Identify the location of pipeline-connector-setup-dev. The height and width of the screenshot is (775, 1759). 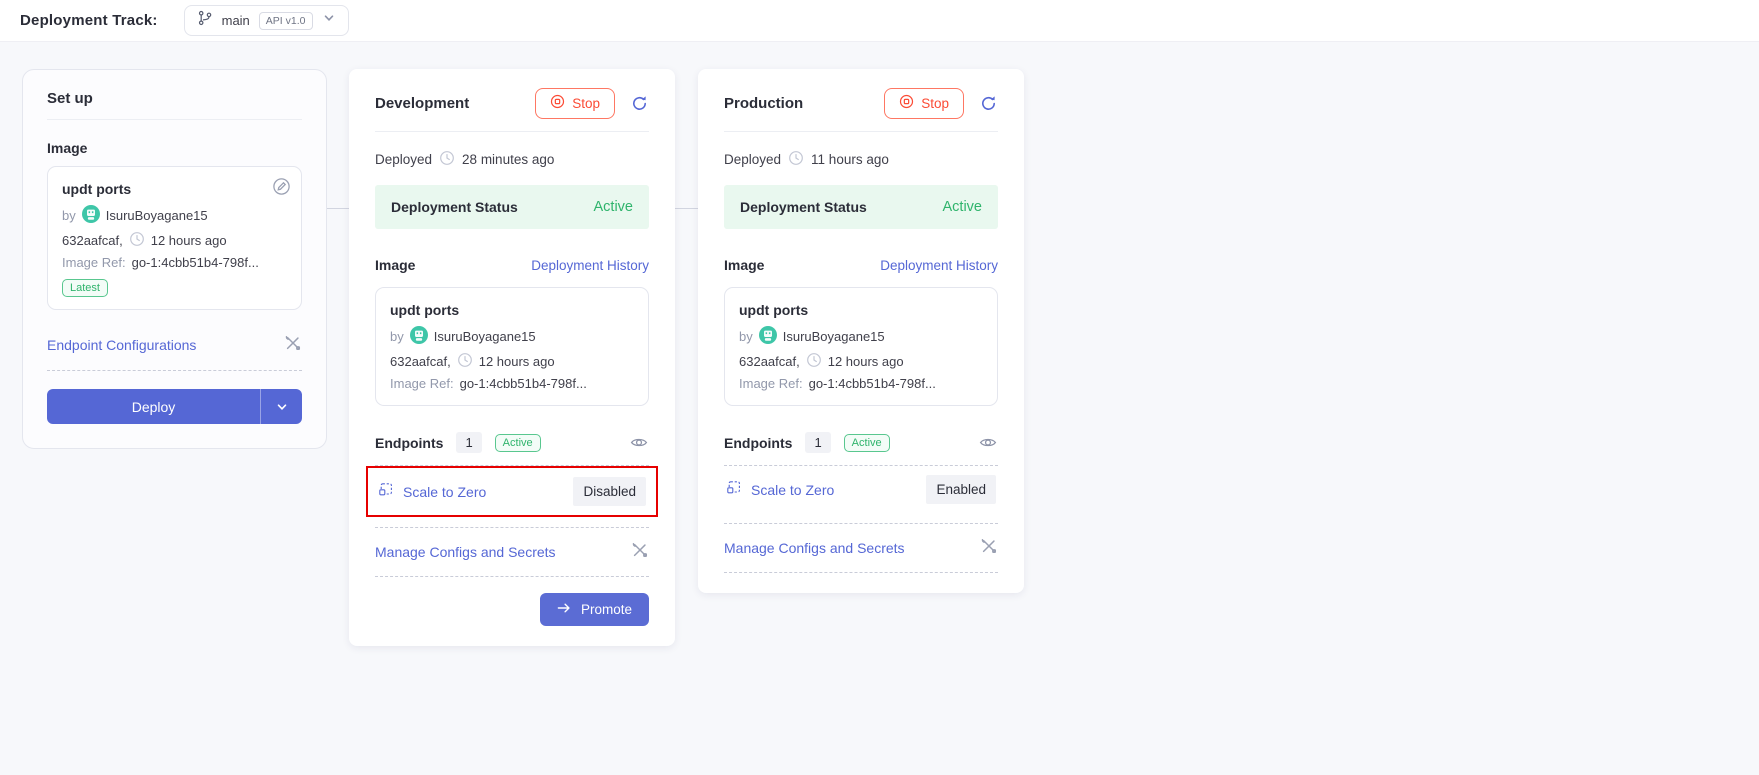
(338, 208).